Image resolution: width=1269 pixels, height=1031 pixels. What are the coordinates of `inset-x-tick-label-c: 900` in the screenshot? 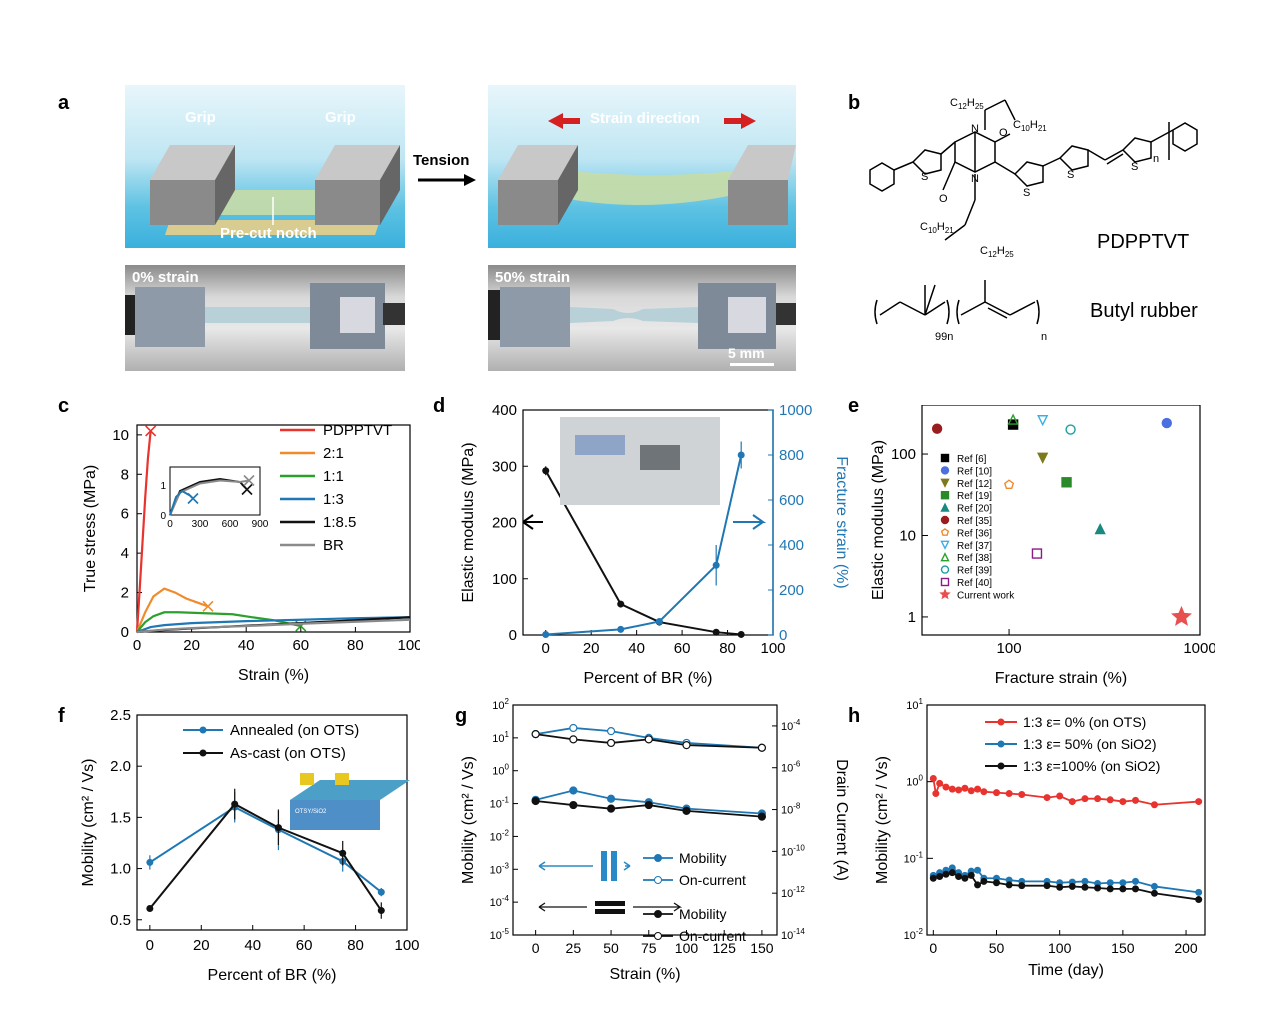 It's located at (260, 524).